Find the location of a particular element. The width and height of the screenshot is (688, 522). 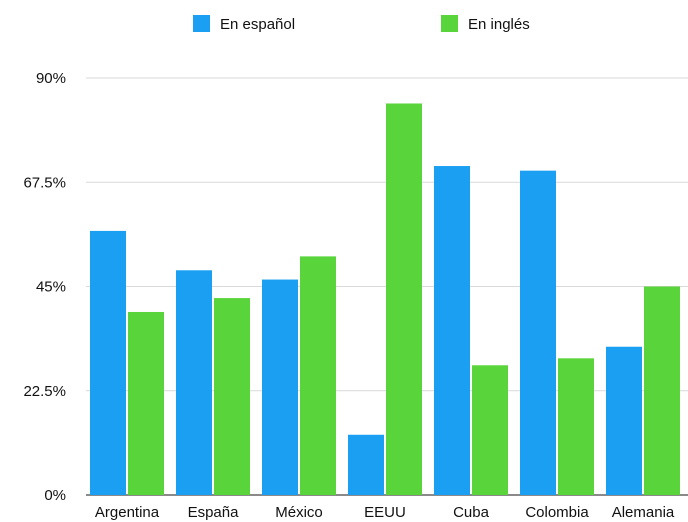

legend: En español En inglés is located at coordinates (361, 24).